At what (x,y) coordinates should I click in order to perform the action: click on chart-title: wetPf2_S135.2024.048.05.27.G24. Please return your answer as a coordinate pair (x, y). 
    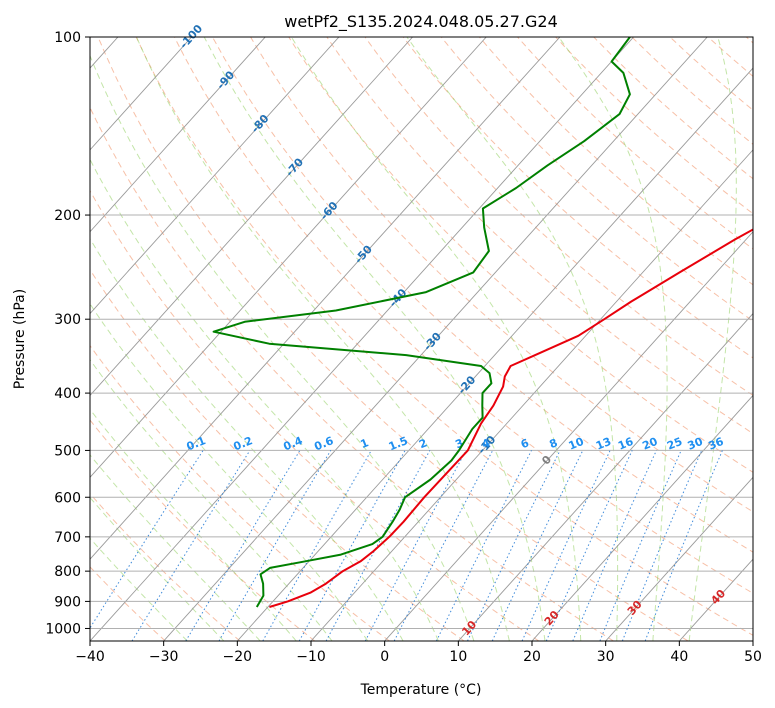
    Looking at the image, I should click on (421, 22).